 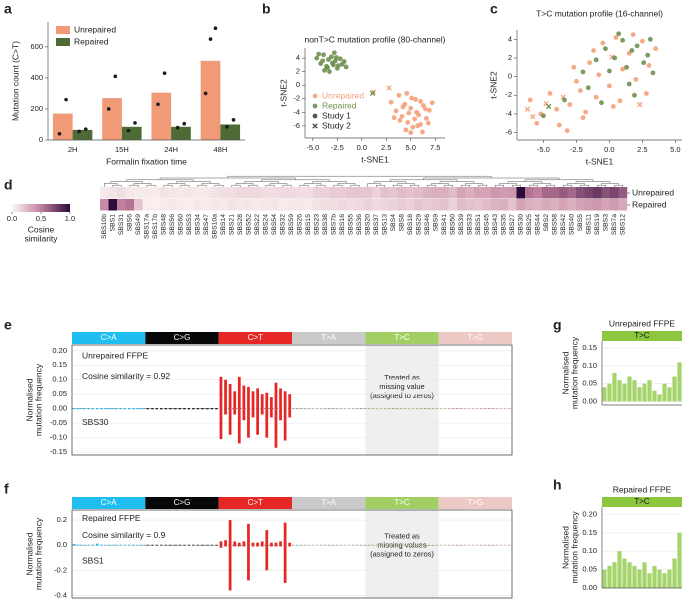 What do you see at coordinates (182, 337) in the screenshot?
I see `band-label: C>G` at bounding box center [182, 337].